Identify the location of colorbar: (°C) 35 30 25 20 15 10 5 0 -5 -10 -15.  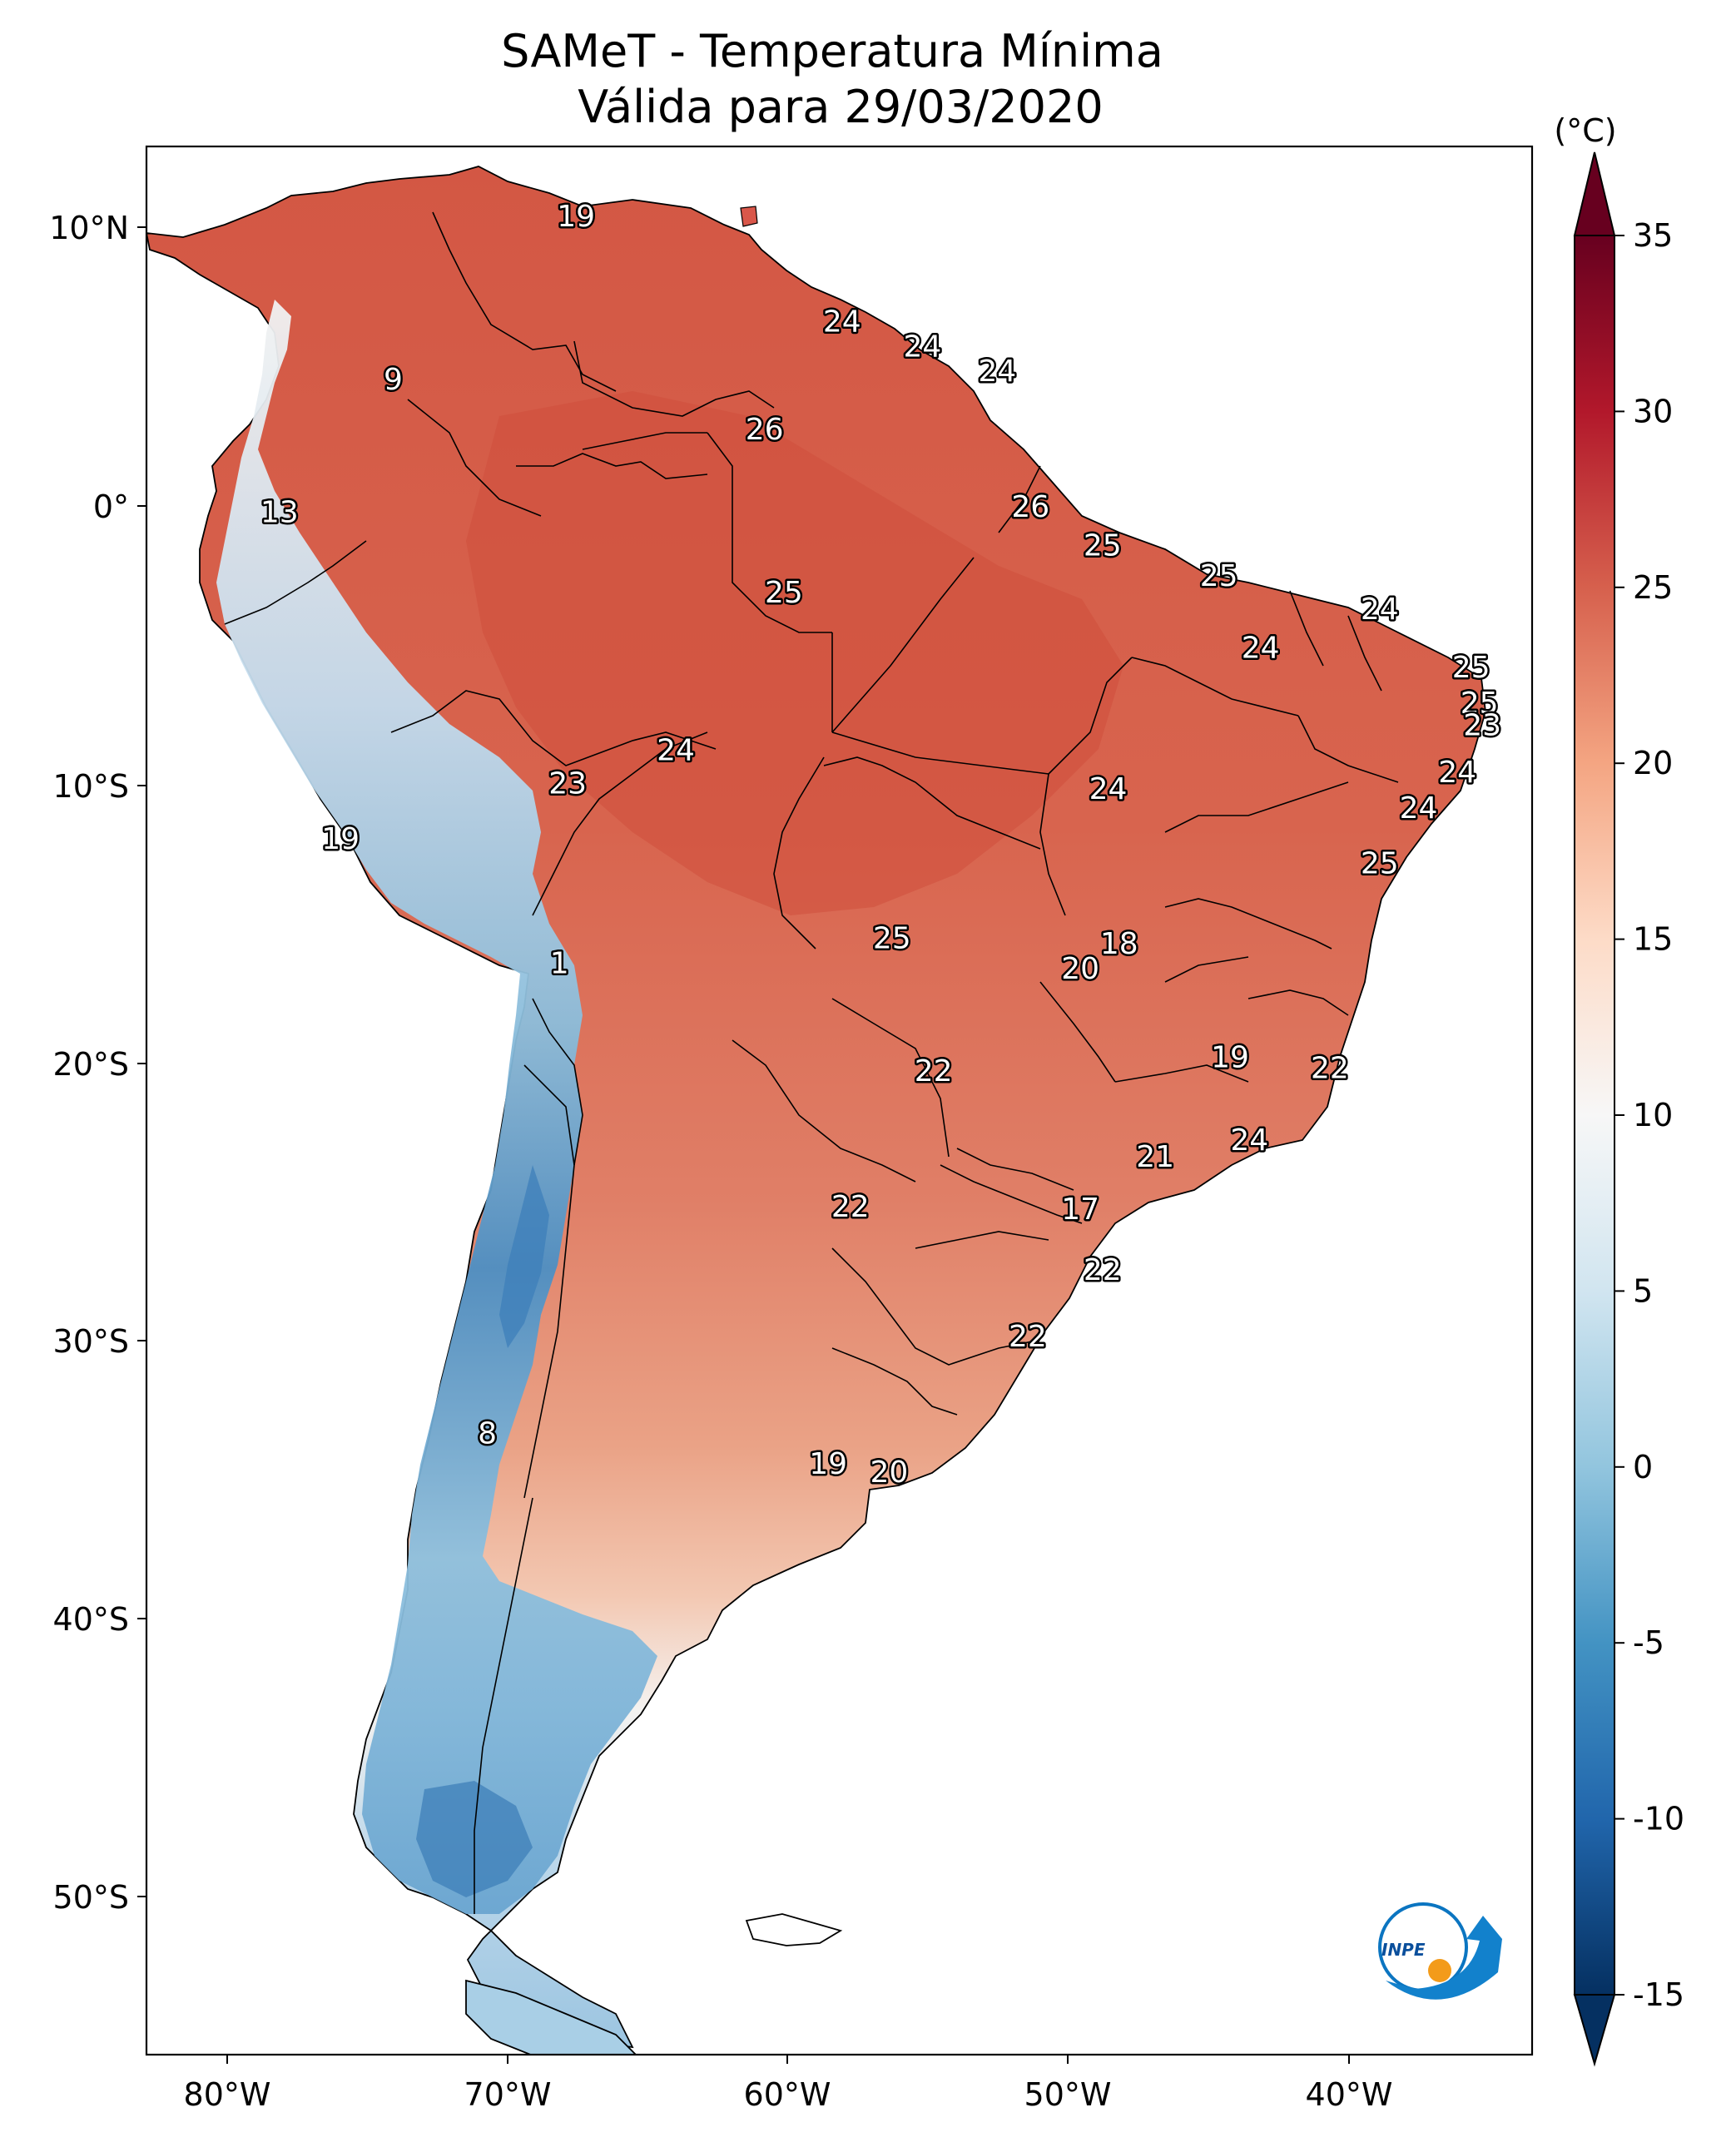
(1619, 1089).